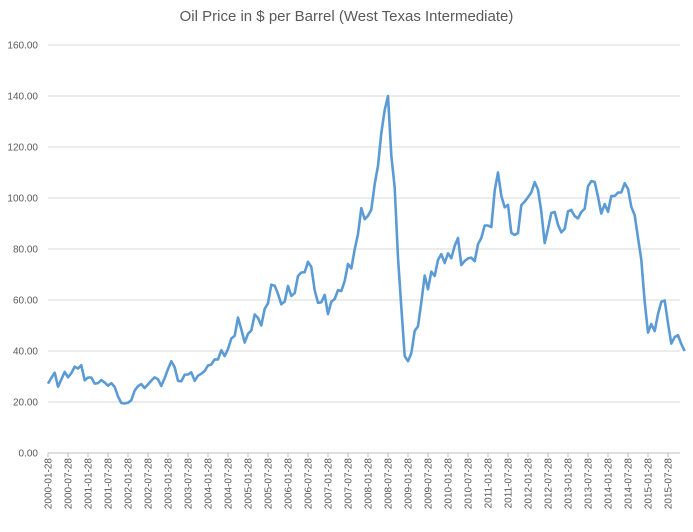 The width and height of the screenshot is (693, 532). Describe the element at coordinates (149, 484) in the screenshot. I see `x-tick-label: 2002-07-28` at that location.